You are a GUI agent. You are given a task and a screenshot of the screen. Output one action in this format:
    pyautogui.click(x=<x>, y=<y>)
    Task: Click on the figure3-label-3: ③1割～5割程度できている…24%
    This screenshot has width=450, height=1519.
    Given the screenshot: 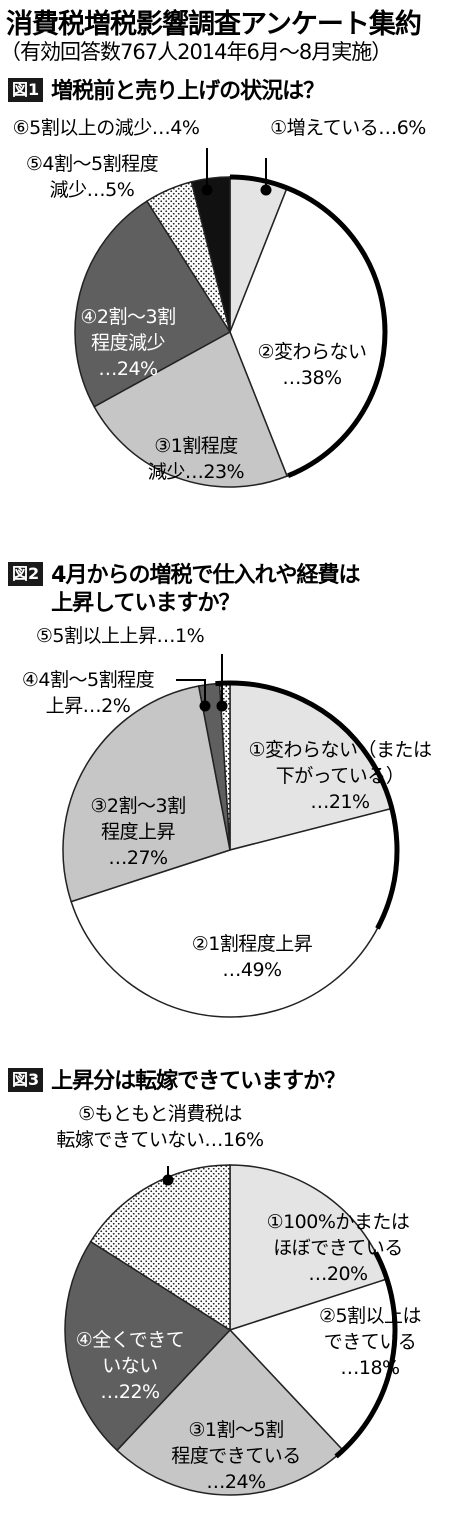 What is the action you would take?
    pyautogui.click(x=236, y=1456)
    